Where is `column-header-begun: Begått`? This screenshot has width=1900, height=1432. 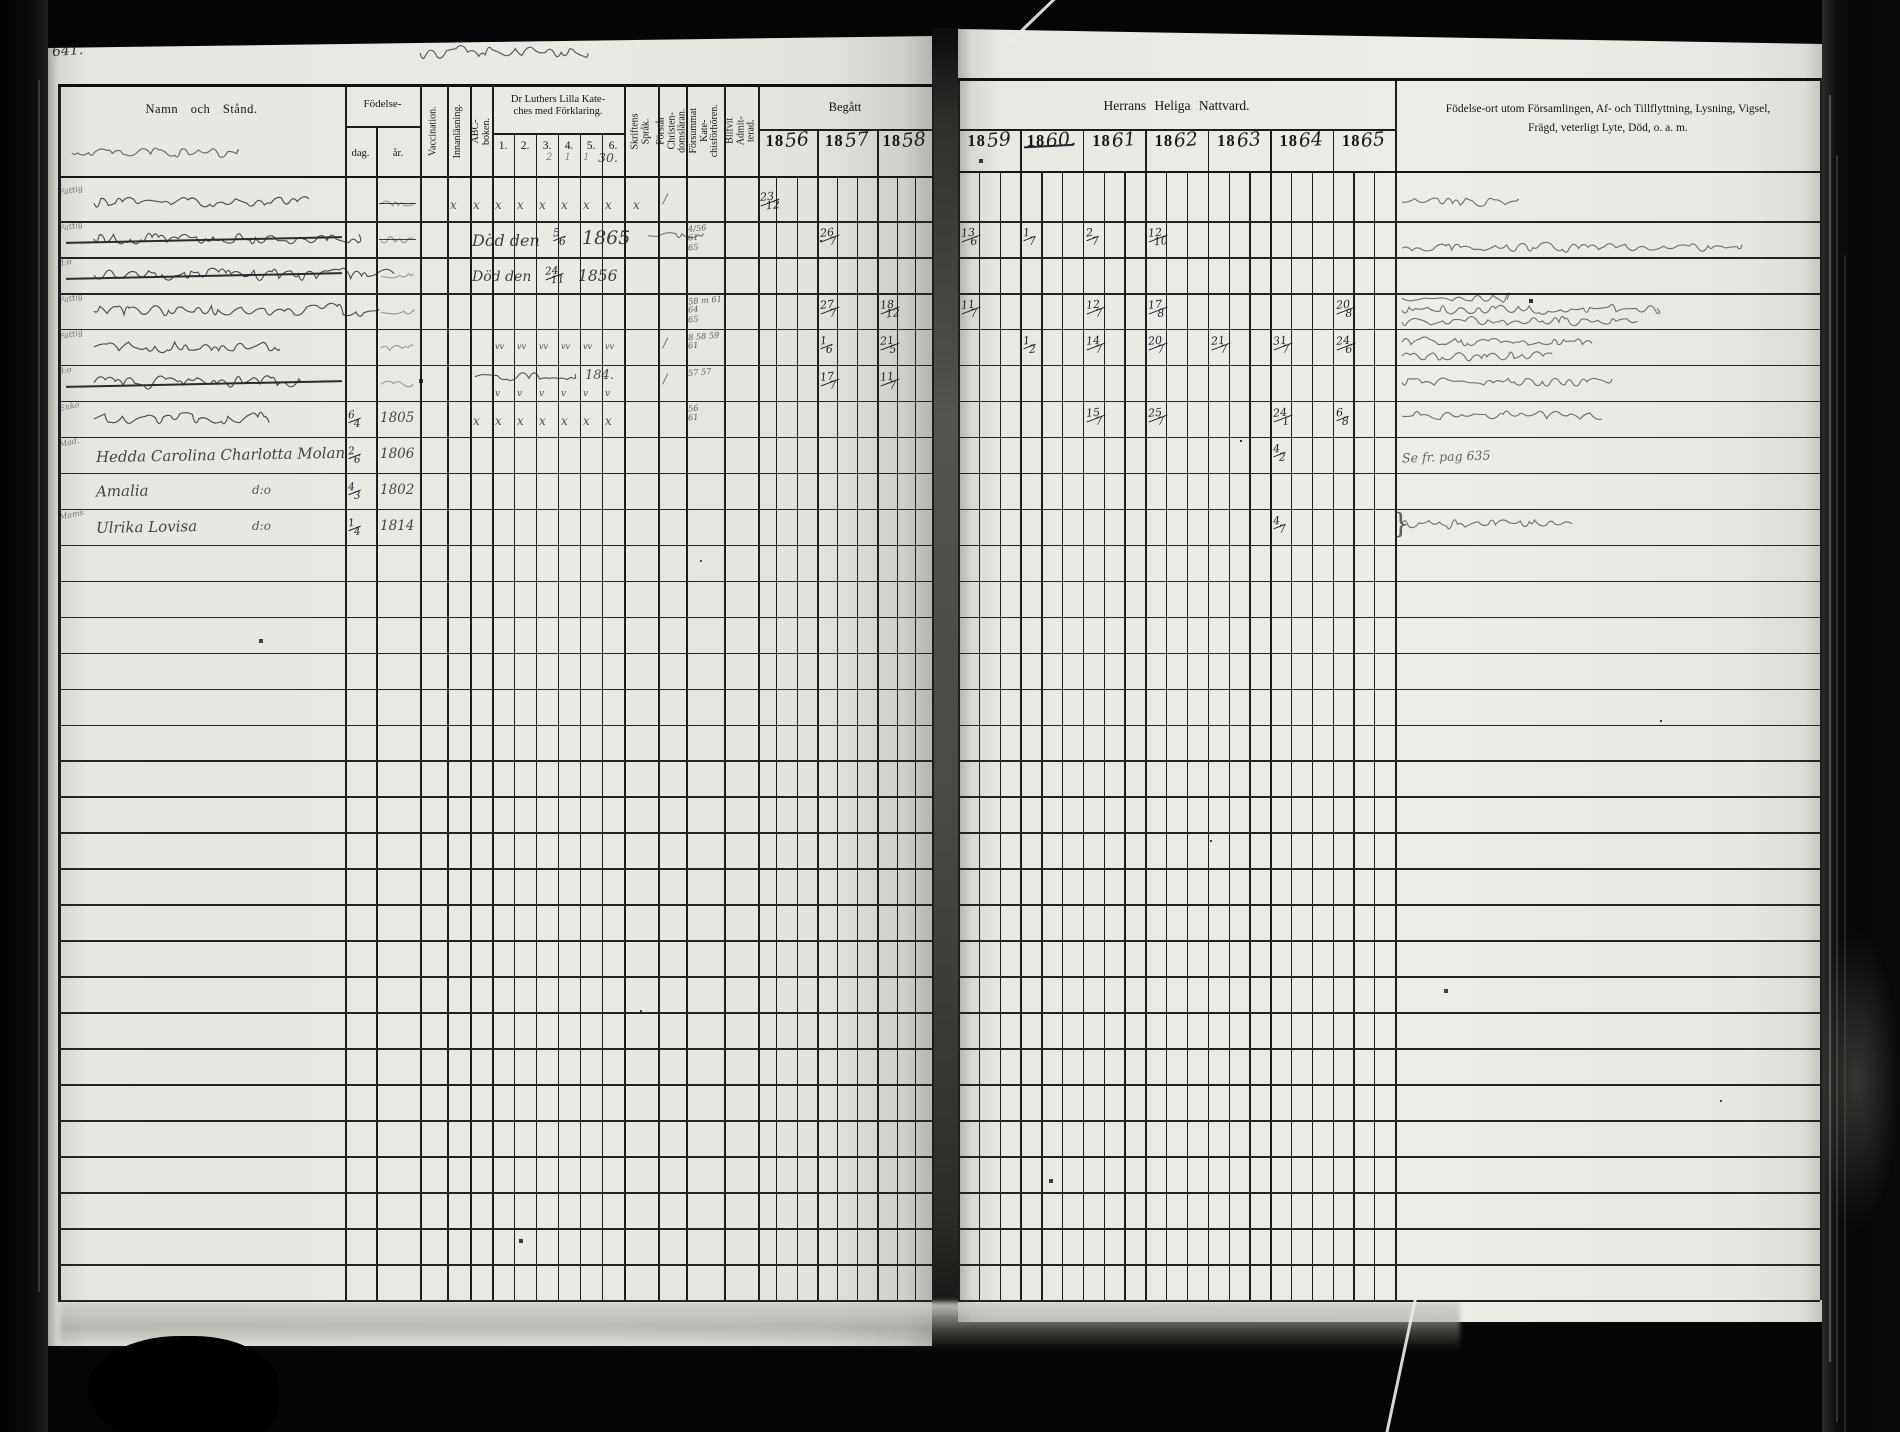 column-header-begun: Begått is located at coordinates (845, 107).